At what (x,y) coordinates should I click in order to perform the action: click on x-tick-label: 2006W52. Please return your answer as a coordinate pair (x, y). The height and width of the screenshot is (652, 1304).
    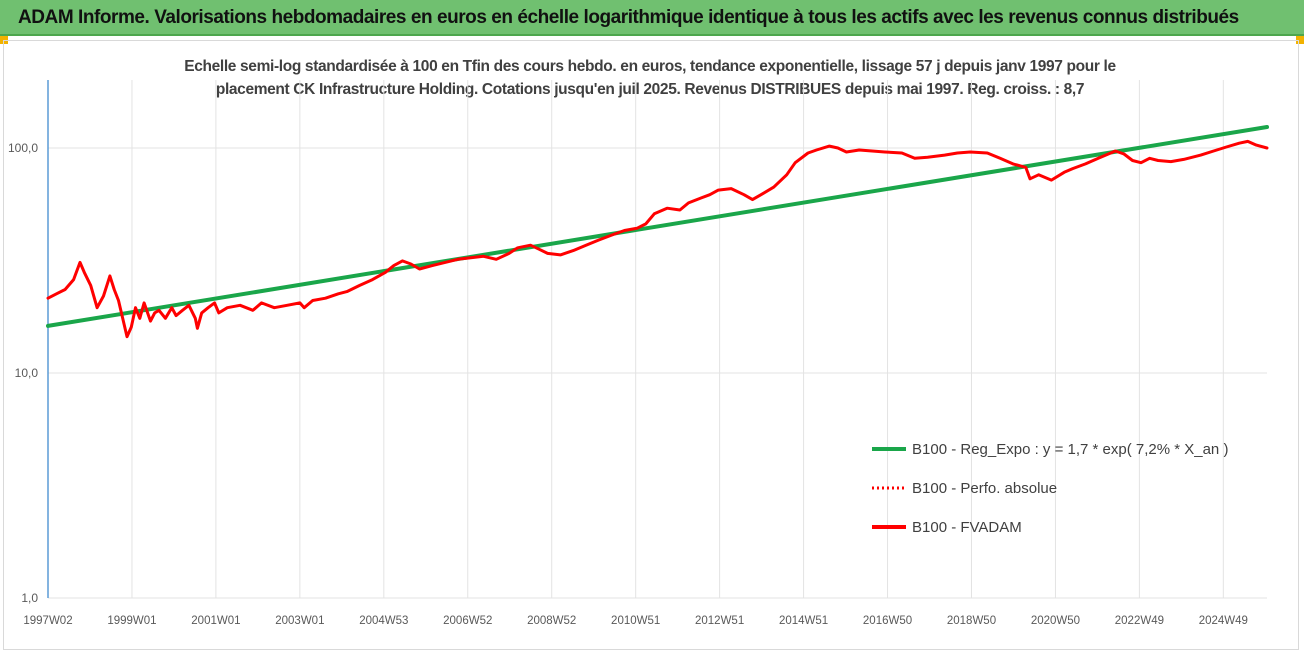
    Looking at the image, I should click on (467, 621).